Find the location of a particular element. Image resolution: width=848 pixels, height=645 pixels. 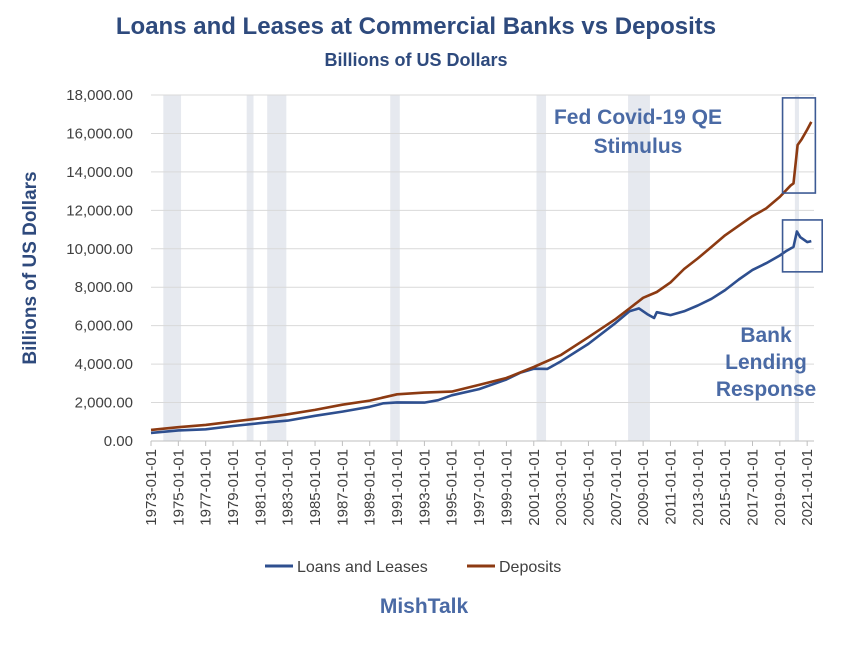

x-tick-label: 1983-01-01 is located at coordinates (288, 487).